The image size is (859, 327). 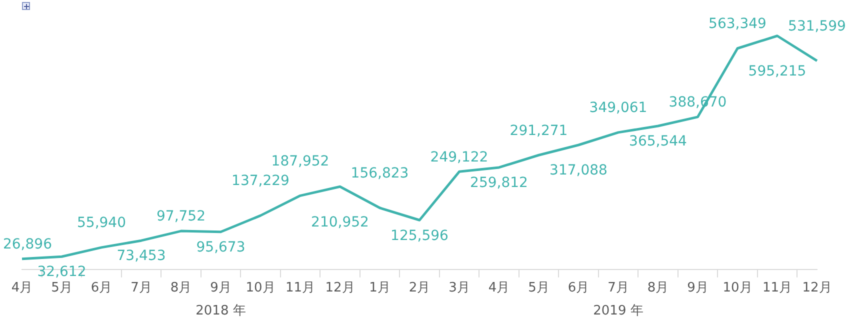 What do you see at coordinates (499, 183) in the screenshot?
I see `data-label: 259,812` at bounding box center [499, 183].